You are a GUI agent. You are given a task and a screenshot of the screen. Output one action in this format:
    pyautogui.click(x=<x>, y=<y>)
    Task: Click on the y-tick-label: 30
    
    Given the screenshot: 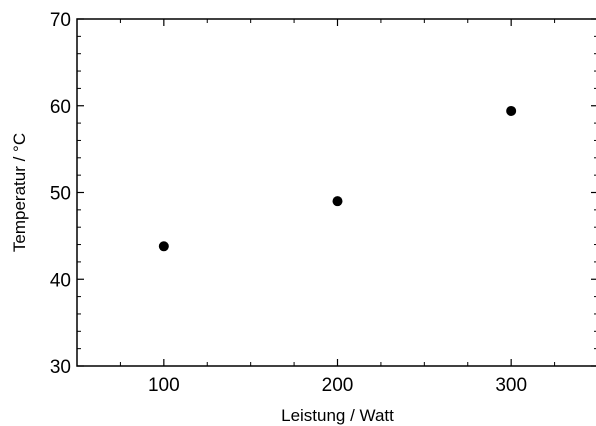 What is the action you would take?
    pyautogui.click(x=60, y=367)
    